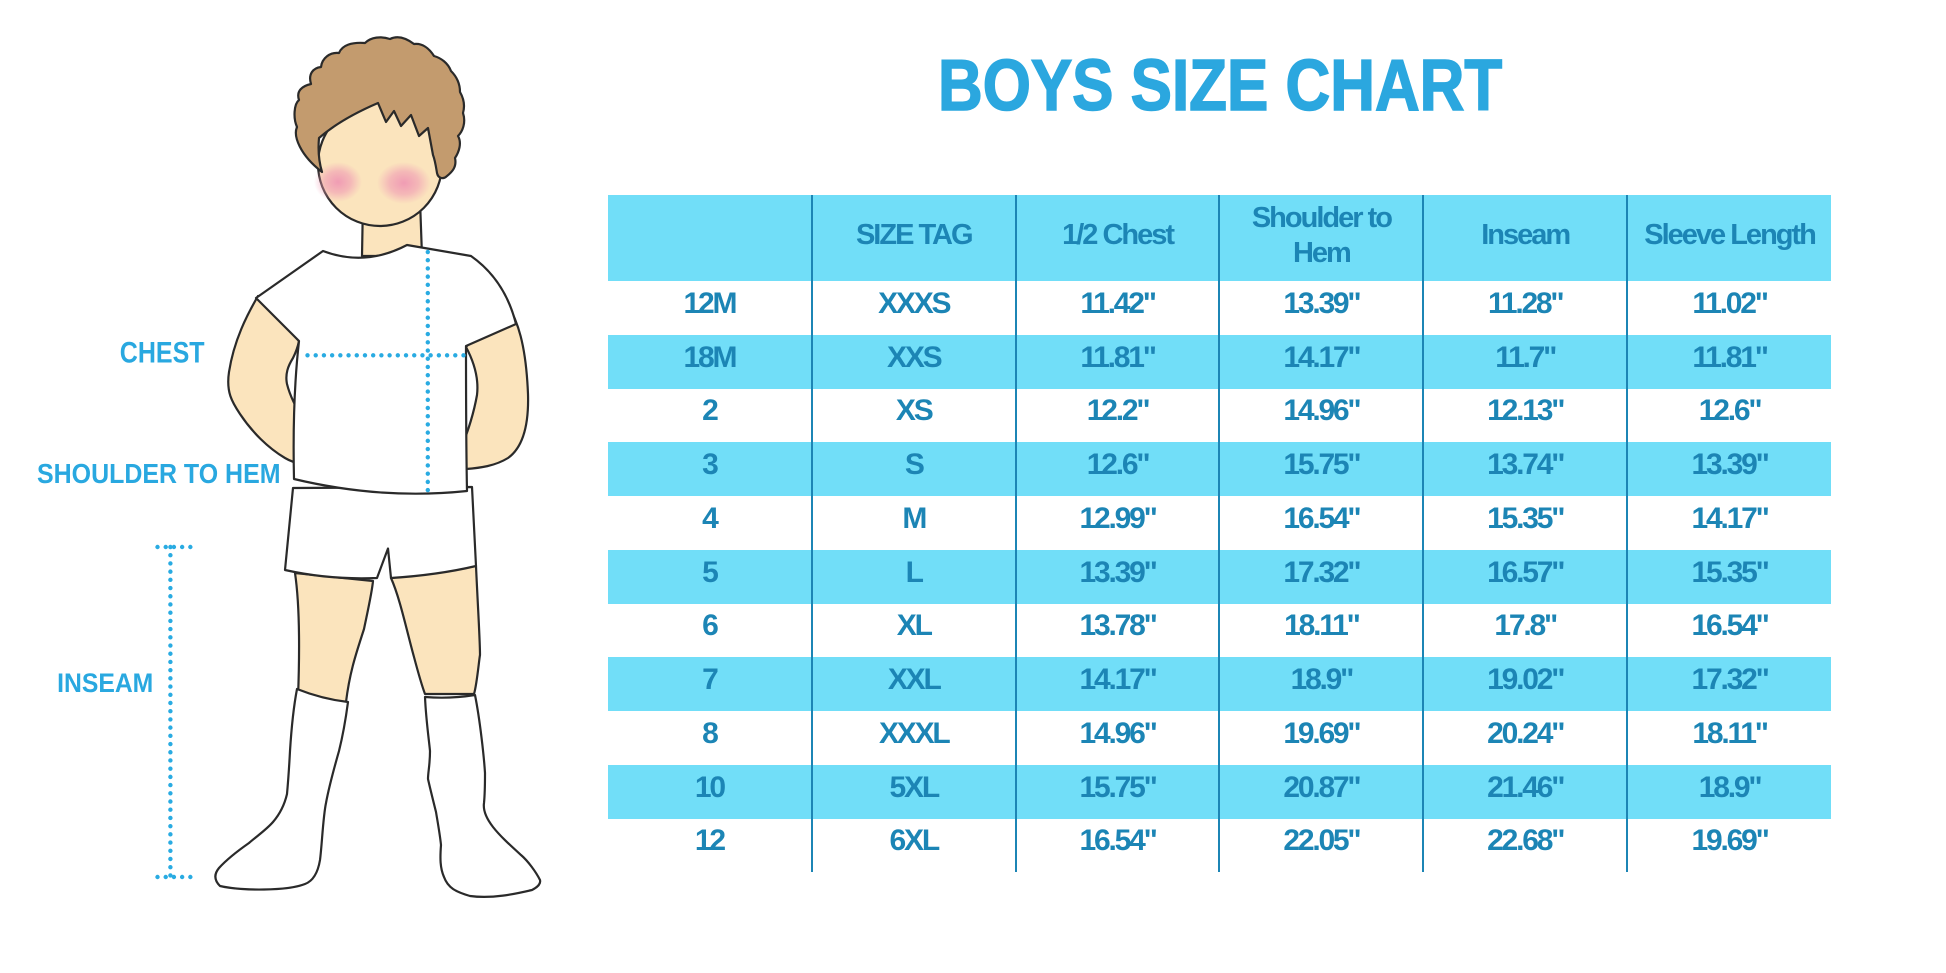  Describe the element at coordinates (105, 683) in the screenshot. I see `svg-text: INSEAM` at that location.